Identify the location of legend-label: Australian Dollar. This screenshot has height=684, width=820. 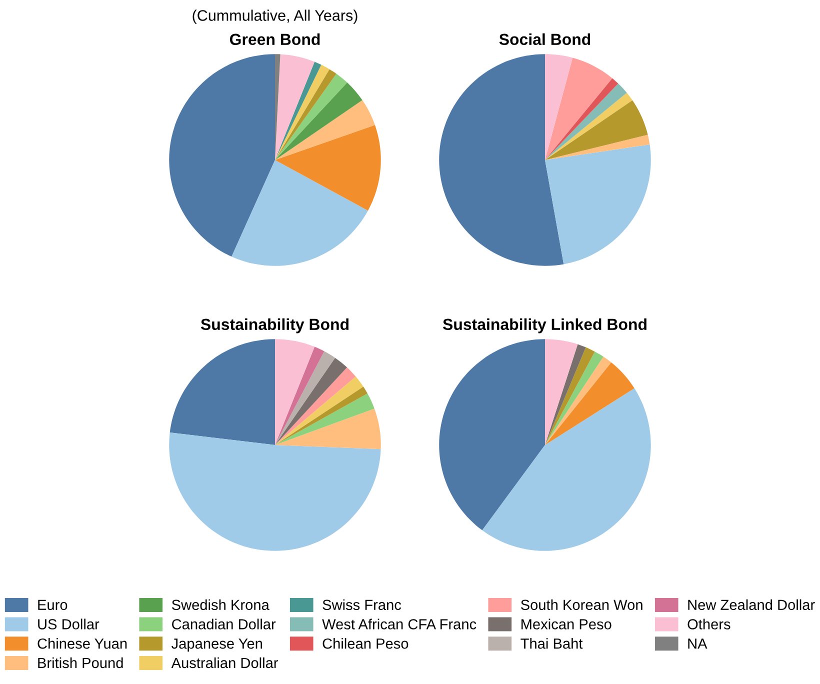
(224, 662).